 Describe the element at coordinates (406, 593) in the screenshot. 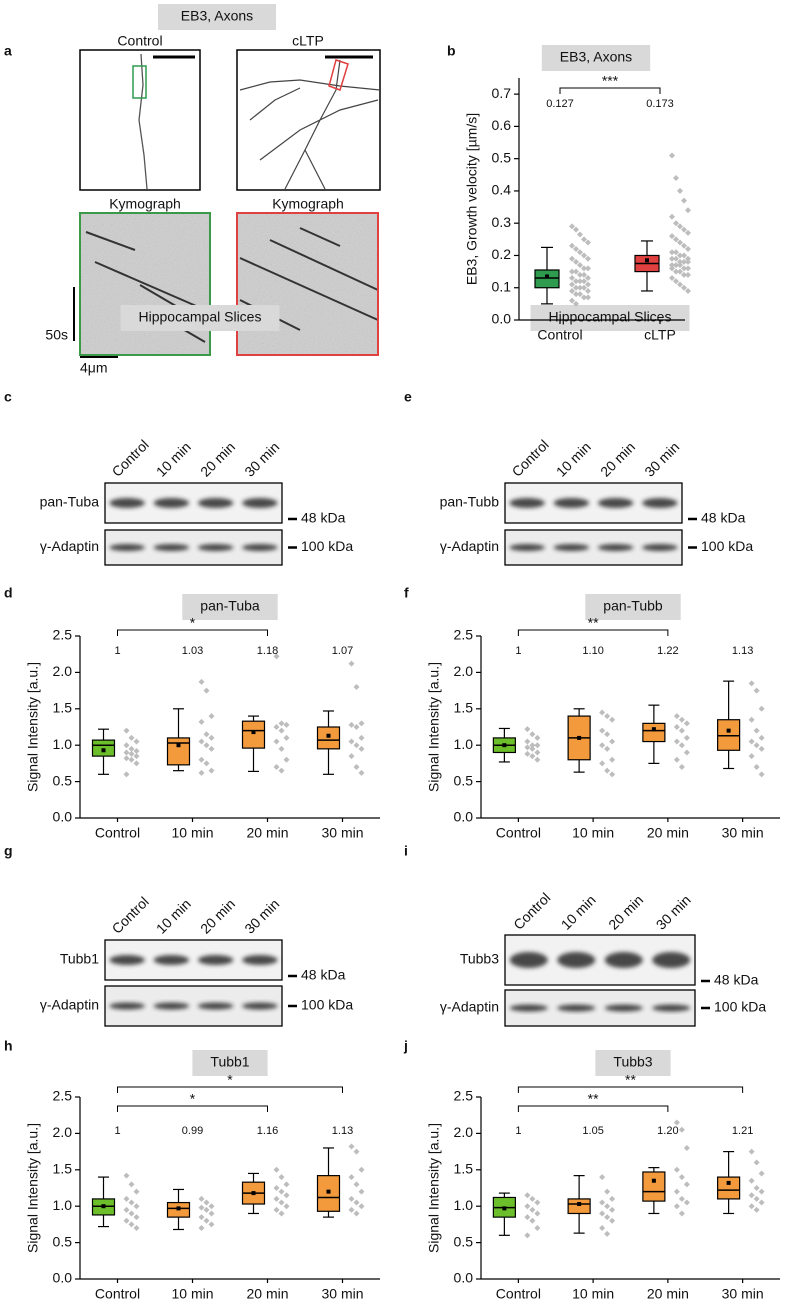

I see `panel-letter: f` at that location.